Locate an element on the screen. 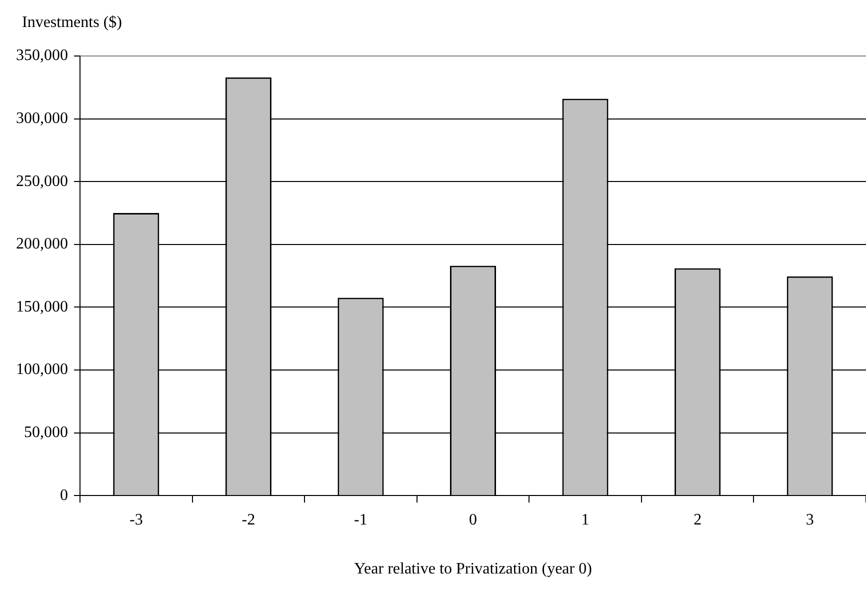 The height and width of the screenshot is (597, 866). y-tick-label: 250,000 is located at coordinates (42, 181).